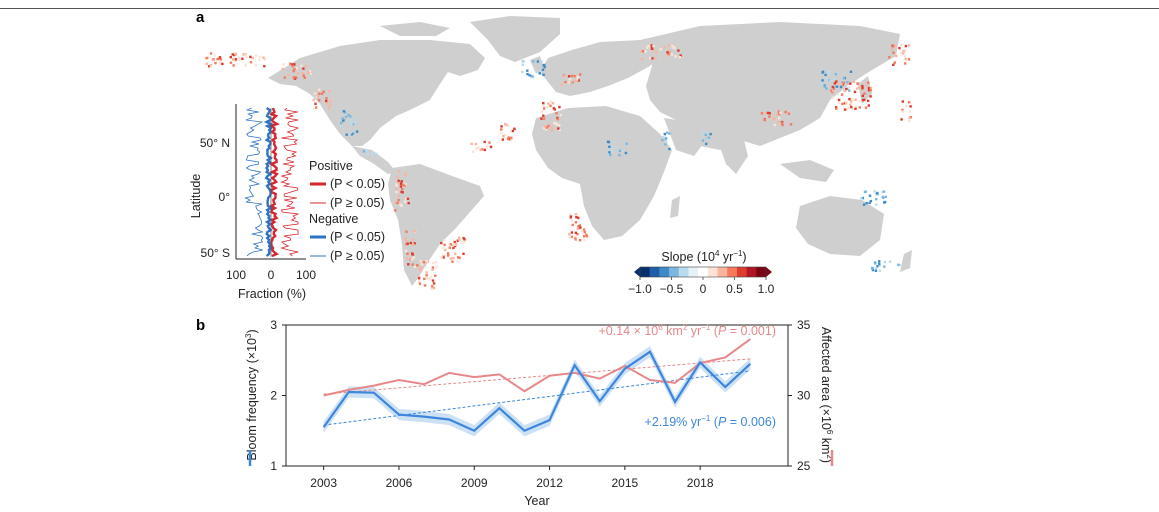  Describe the element at coordinates (751, 272) in the screenshot. I see `colorbar-cell` at that location.